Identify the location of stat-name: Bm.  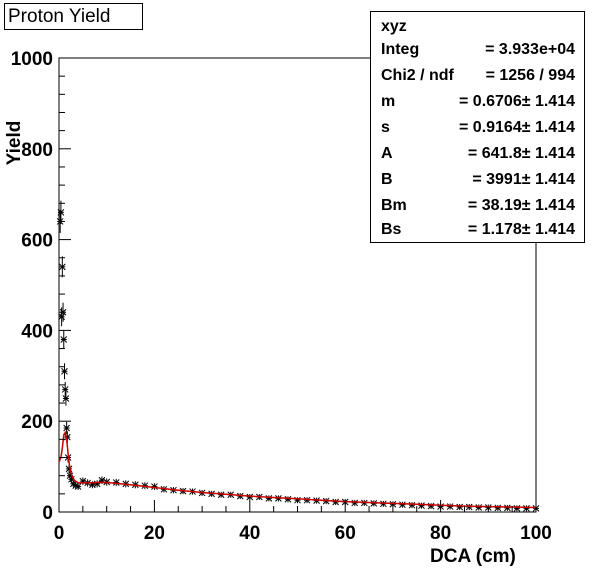
(394, 205).